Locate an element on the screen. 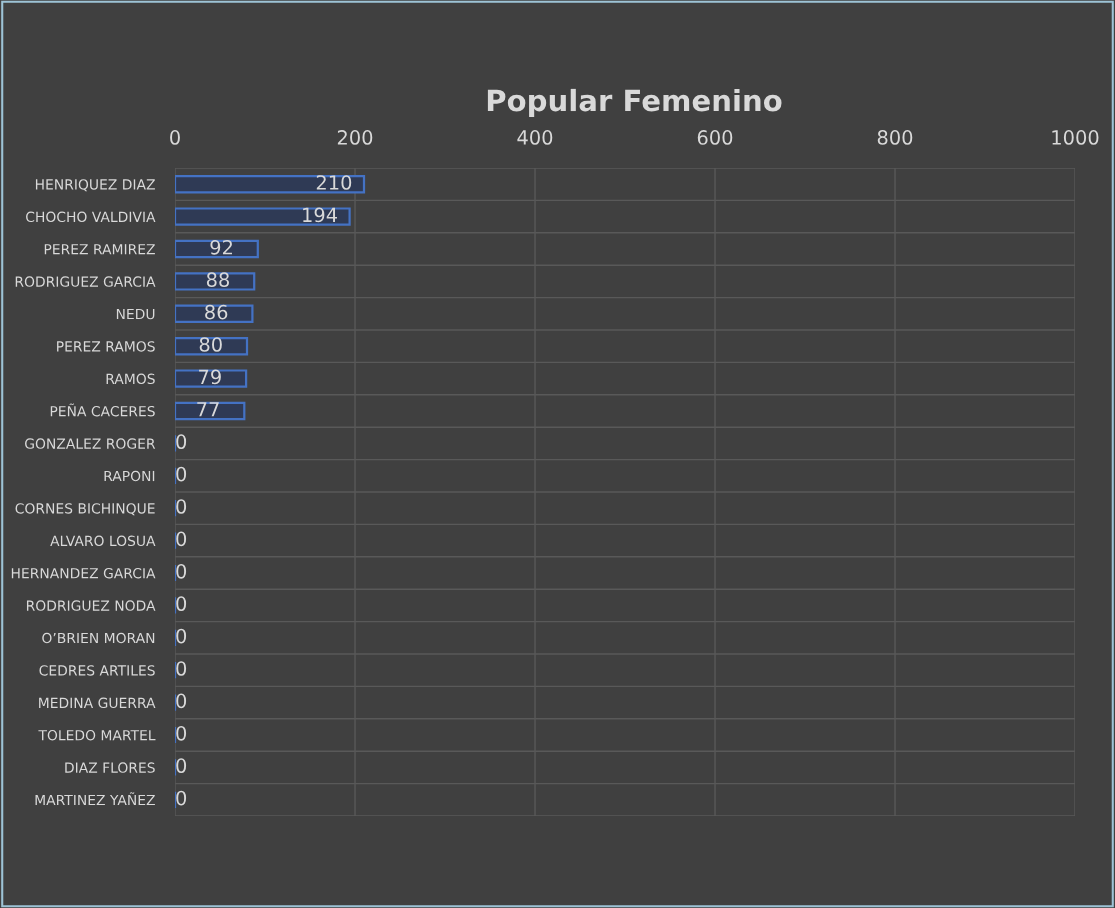  data-label: 210 is located at coordinates (334, 182).